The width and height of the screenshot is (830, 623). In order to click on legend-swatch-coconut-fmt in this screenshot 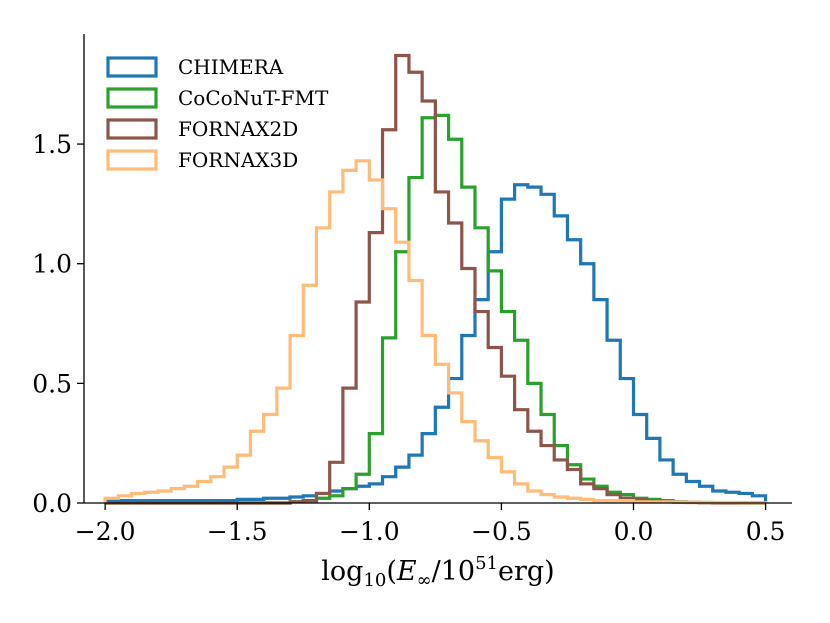, I will do `click(132, 98)`.